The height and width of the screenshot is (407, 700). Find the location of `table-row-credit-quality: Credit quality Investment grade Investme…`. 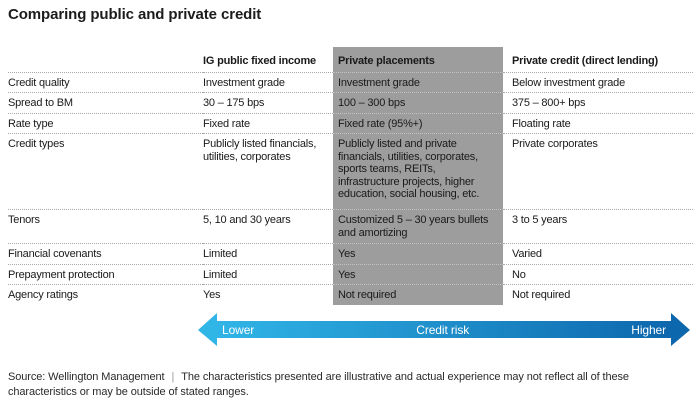

table-row-credit-quality: Credit quality Investment grade Investme… is located at coordinates (350, 82).